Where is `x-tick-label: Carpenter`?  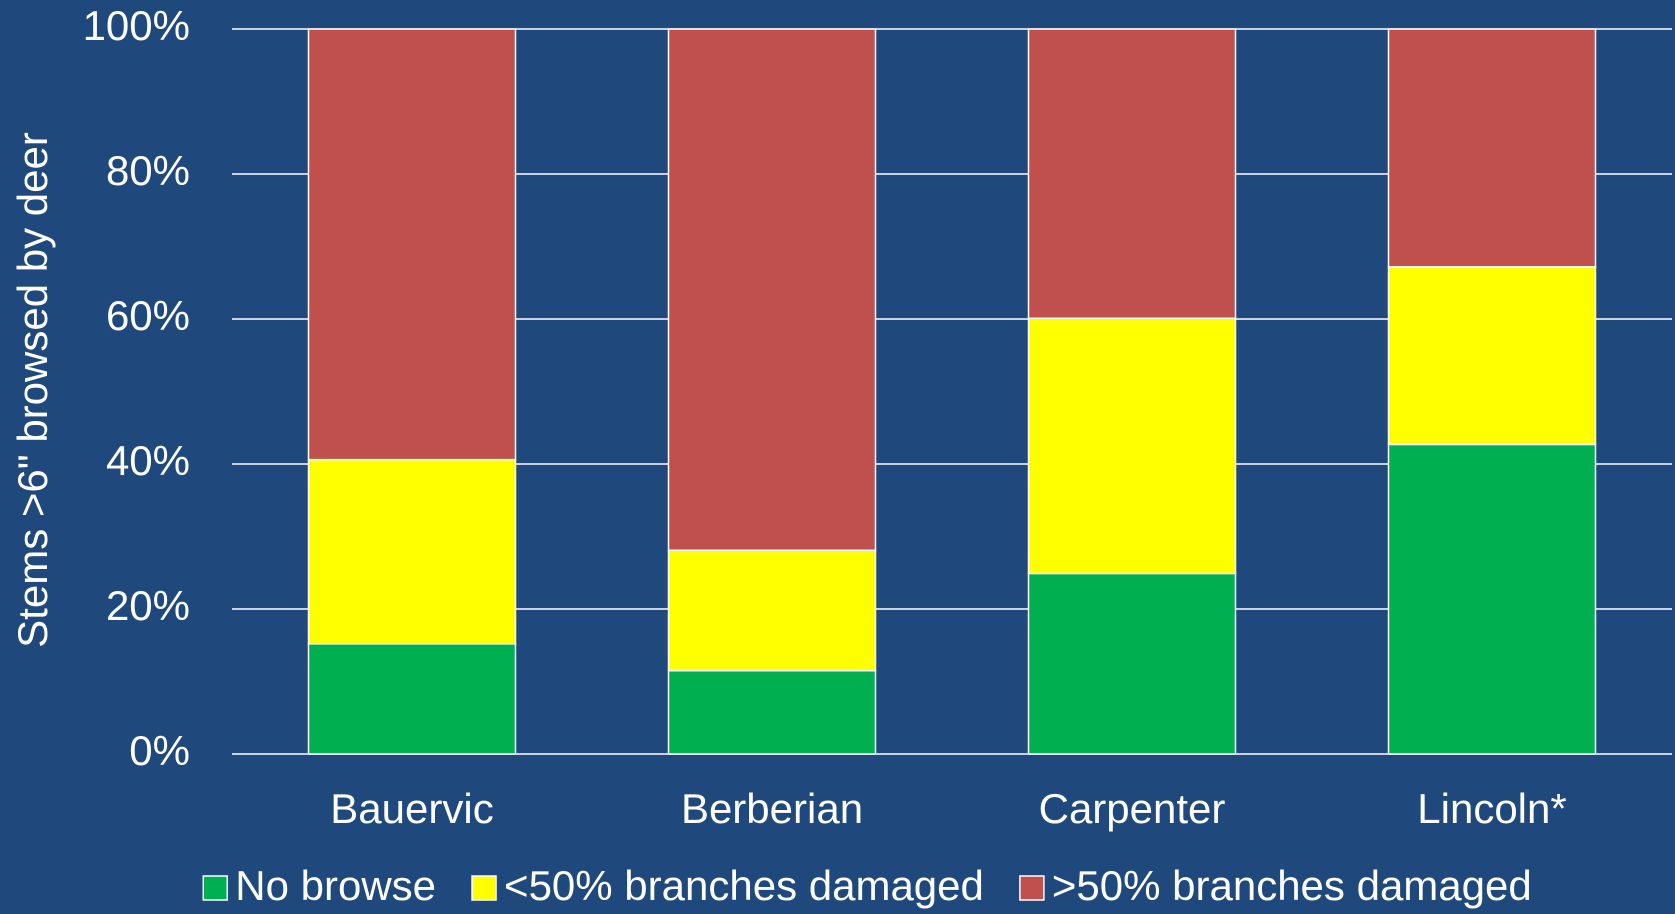
x-tick-label: Carpenter is located at coordinates (1132, 808).